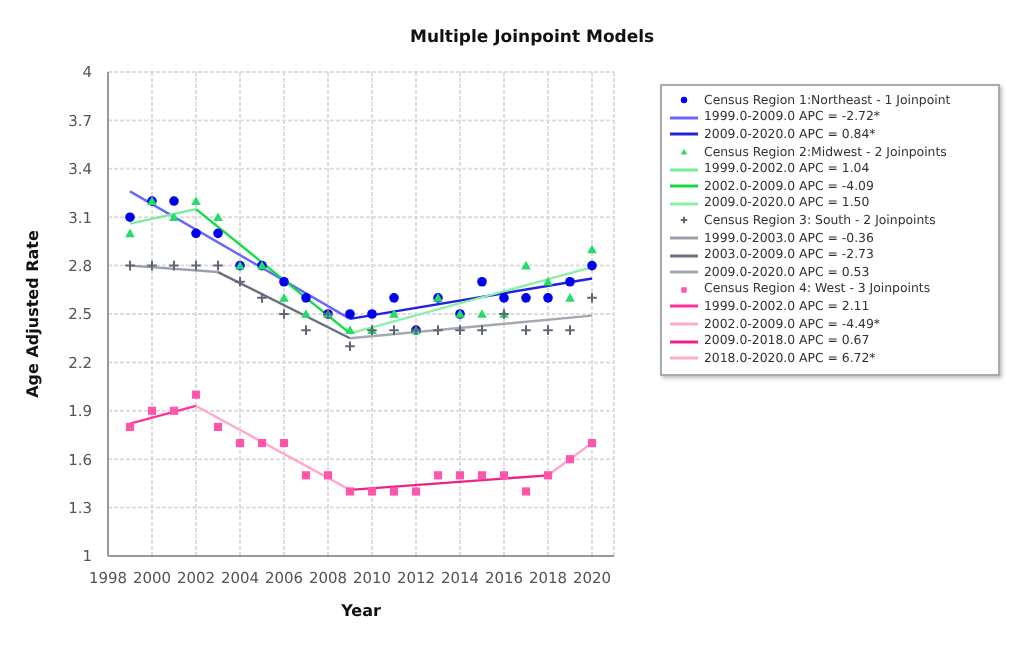 This screenshot has height=662, width=1024. I want to click on y-axis-title: Age Adjusted Rate, so click(32, 313).